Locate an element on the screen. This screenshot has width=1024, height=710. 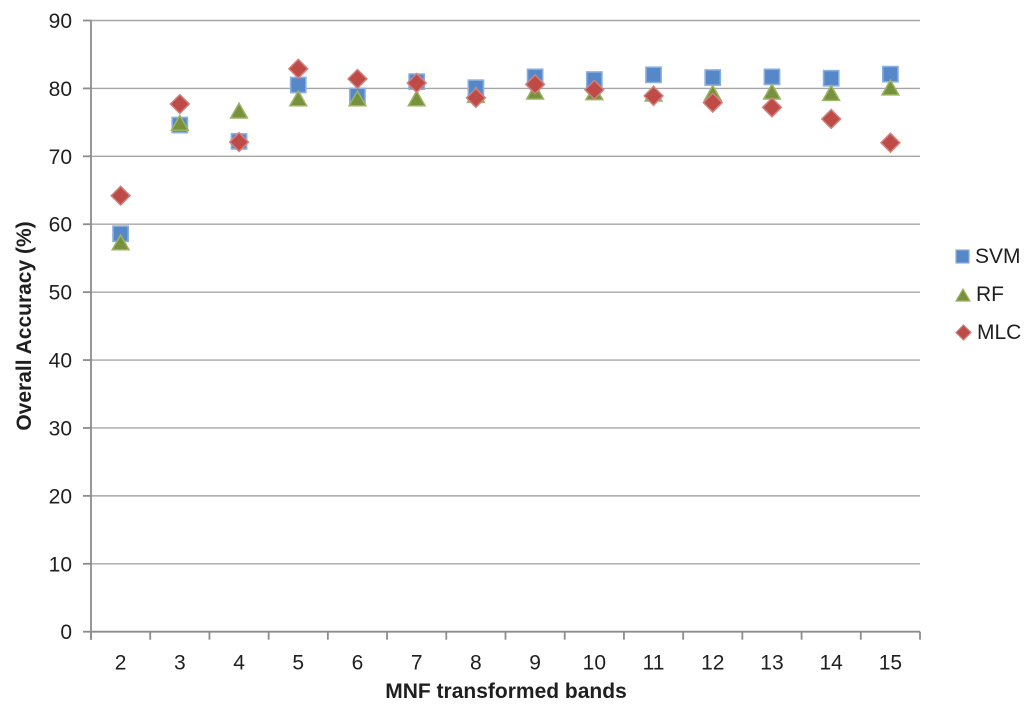
legend-item-mlc: MLC is located at coordinates (988, 332).